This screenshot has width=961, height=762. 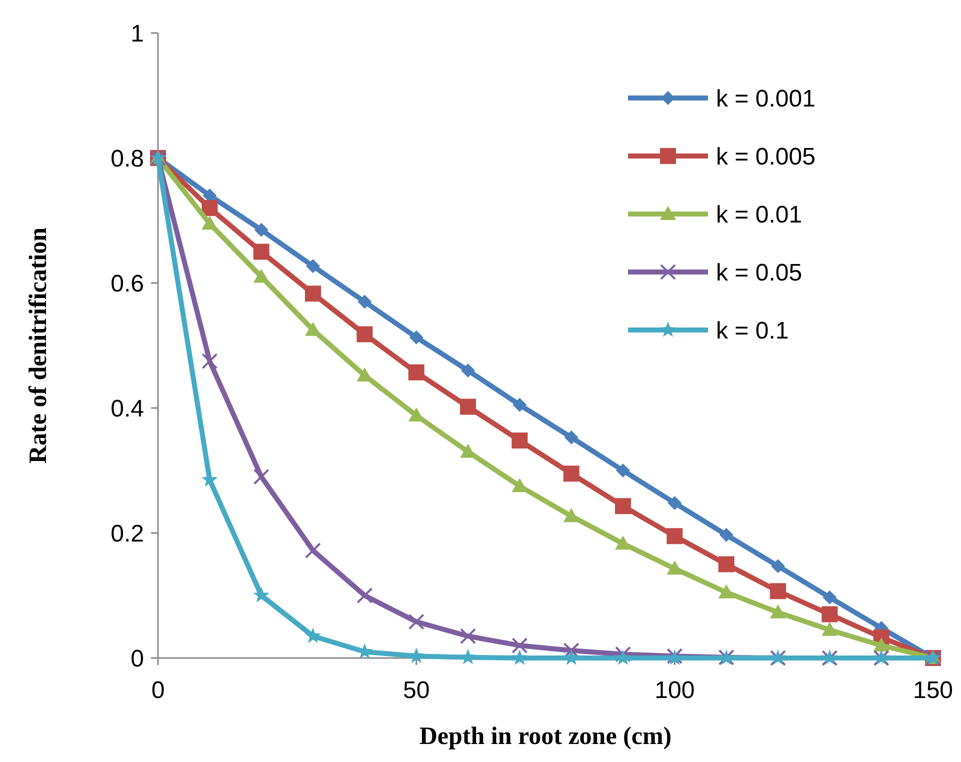 I want to click on y-tick-label: 1, so click(x=137, y=34).